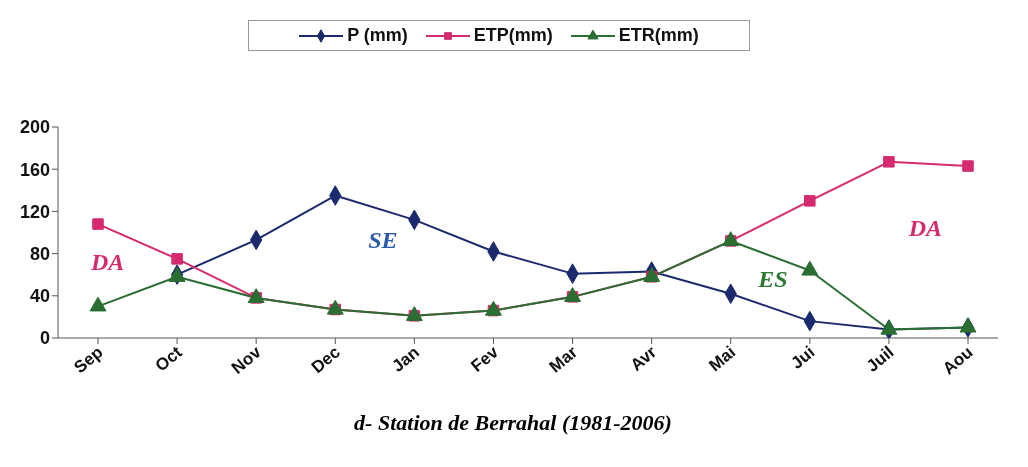  What do you see at coordinates (773, 279) in the screenshot?
I see `annotation: ES` at bounding box center [773, 279].